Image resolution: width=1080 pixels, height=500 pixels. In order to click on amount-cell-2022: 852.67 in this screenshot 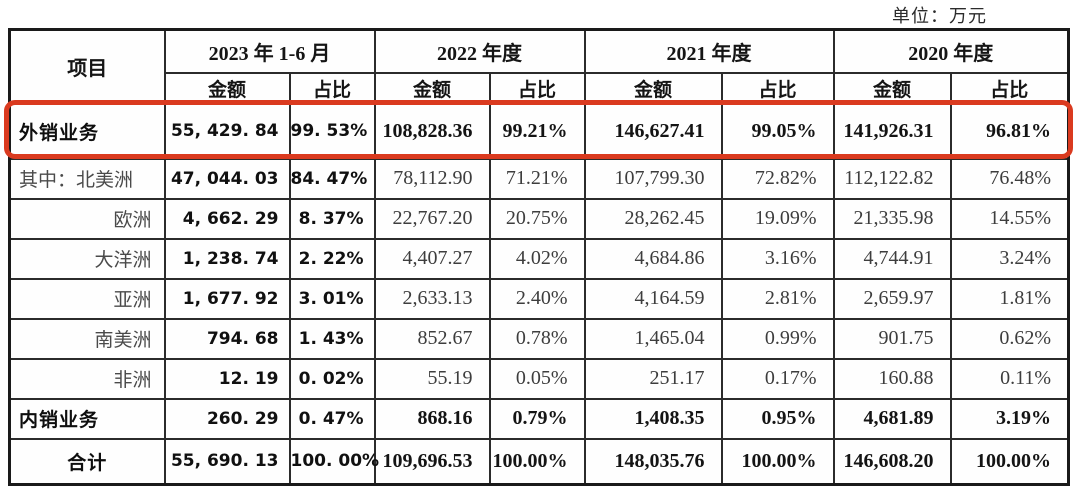, I will do `click(432, 338)`.